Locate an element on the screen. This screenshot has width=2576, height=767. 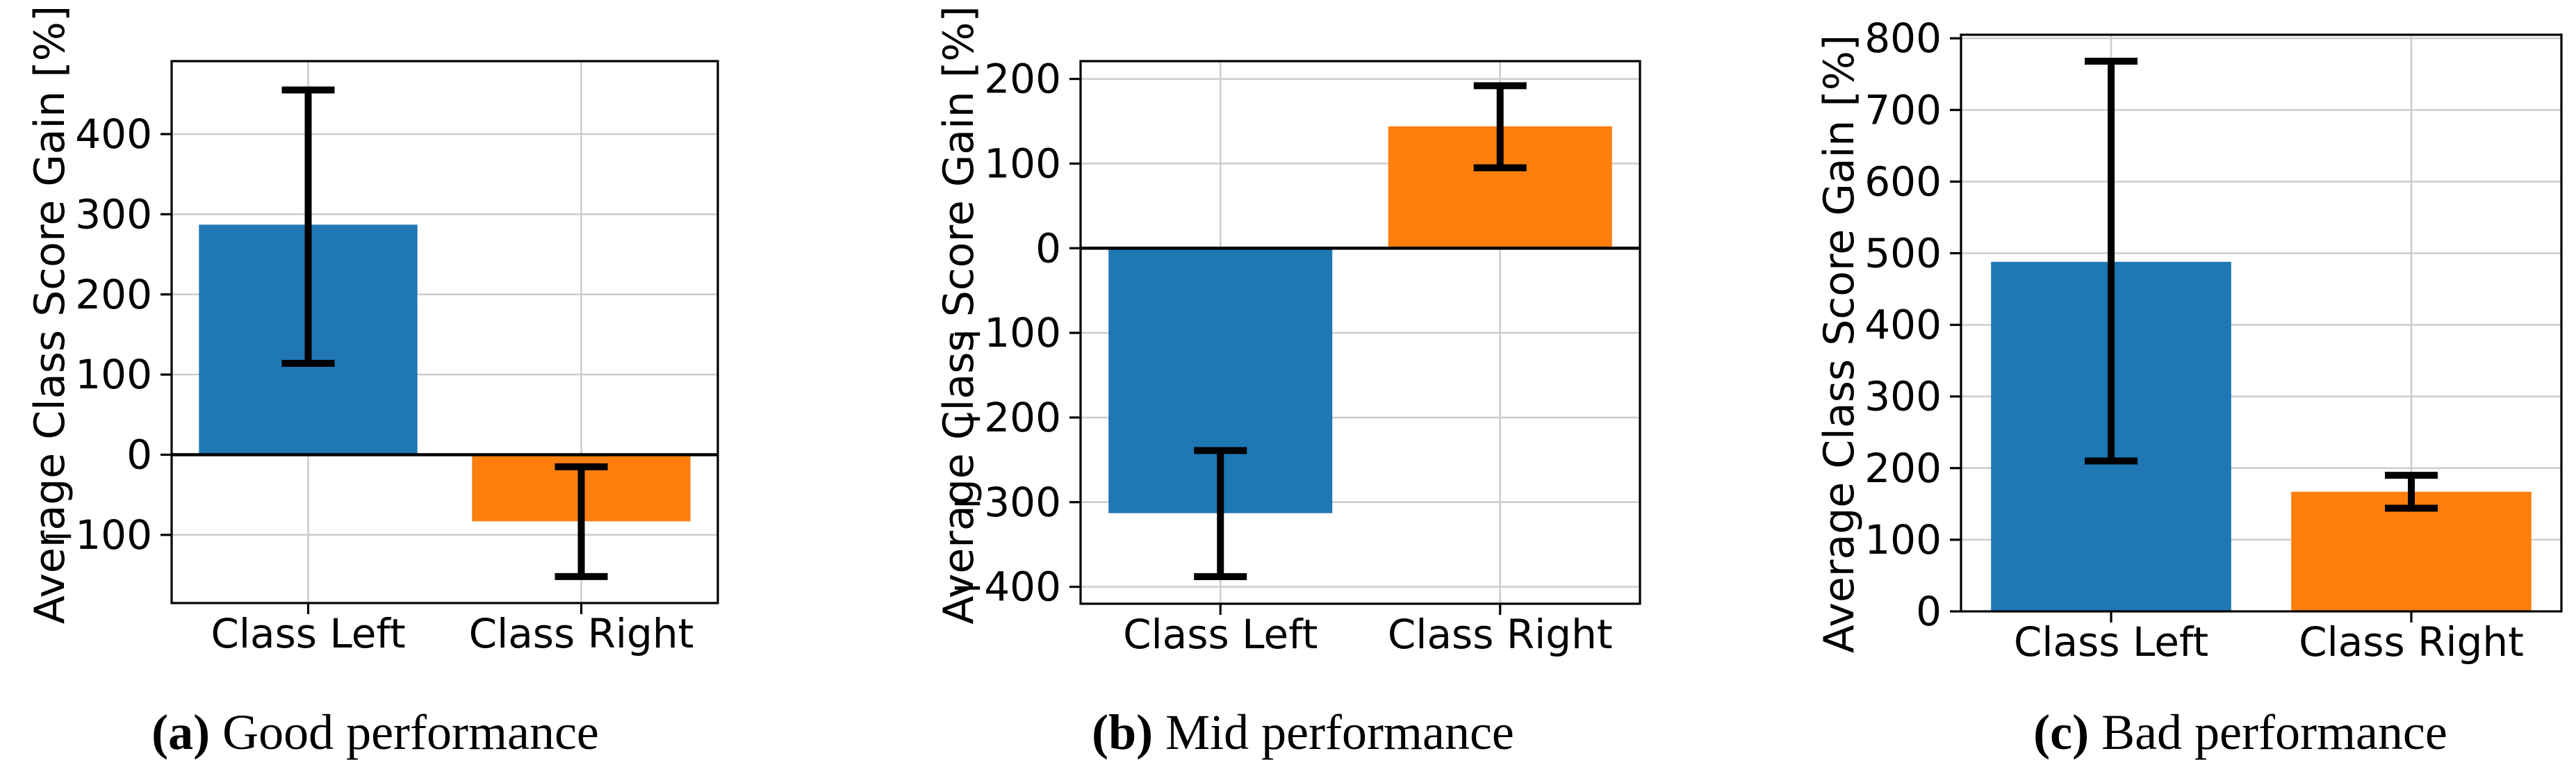
figure-caption: (a) Good performance is located at coordinates (375, 732).